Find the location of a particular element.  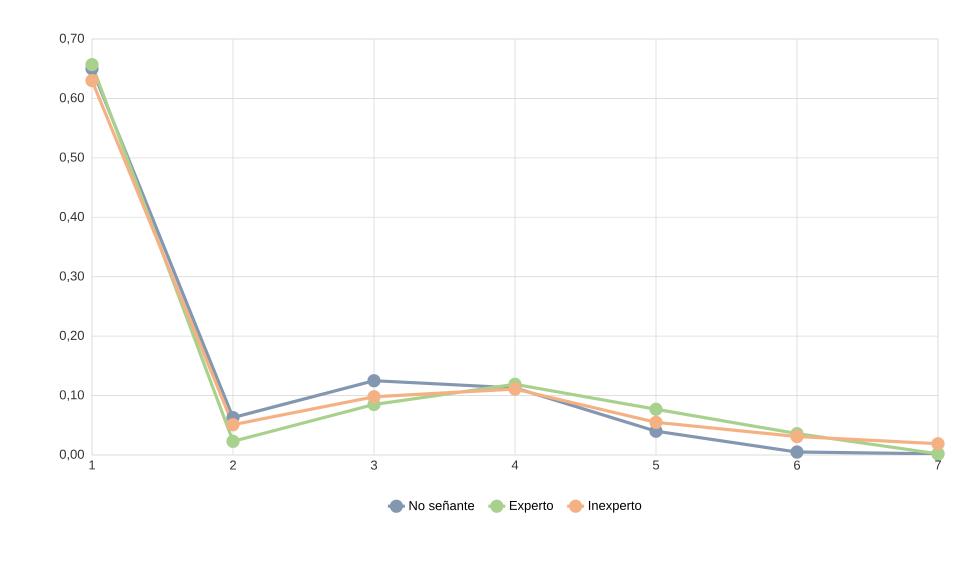

x-tick-label: 6 is located at coordinates (797, 465).